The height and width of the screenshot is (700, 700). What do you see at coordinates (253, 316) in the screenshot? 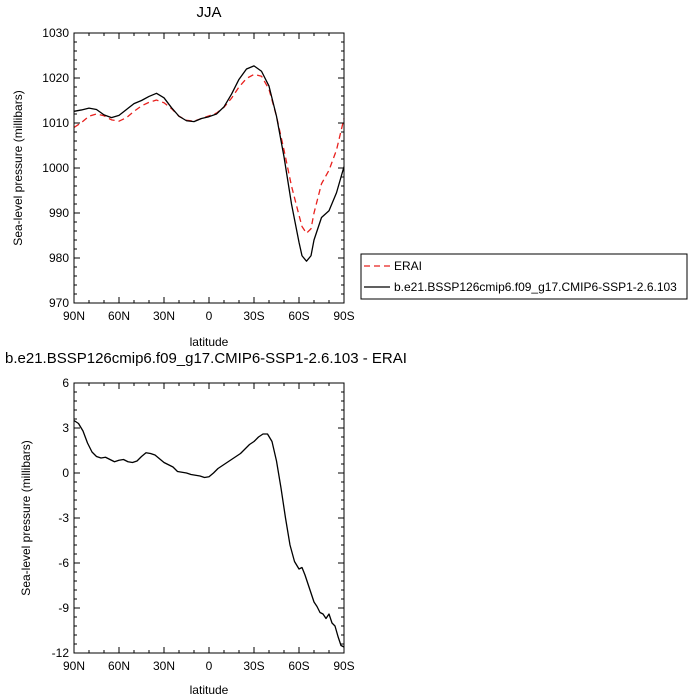
I see `top-x-tick-label: 30S` at bounding box center [253, 316].